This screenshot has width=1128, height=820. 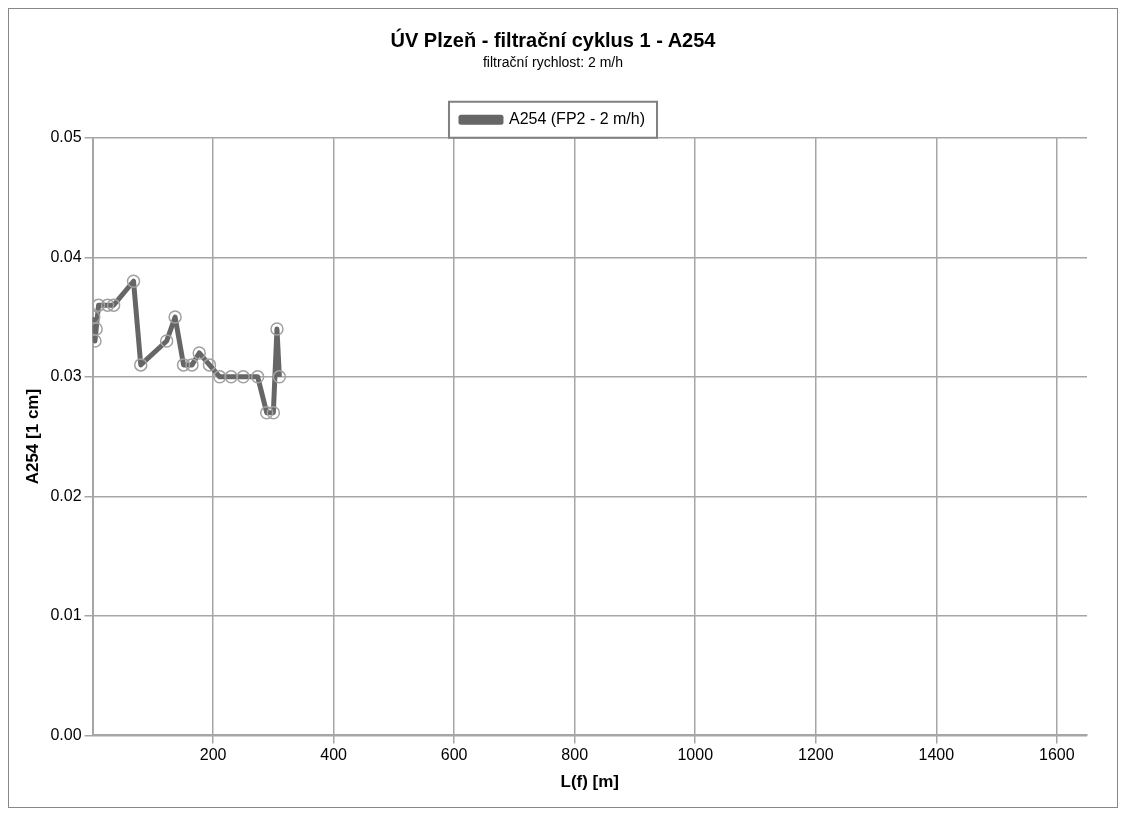 I want to click on y-tick-label: 0.01, so click(x=66, y=615).